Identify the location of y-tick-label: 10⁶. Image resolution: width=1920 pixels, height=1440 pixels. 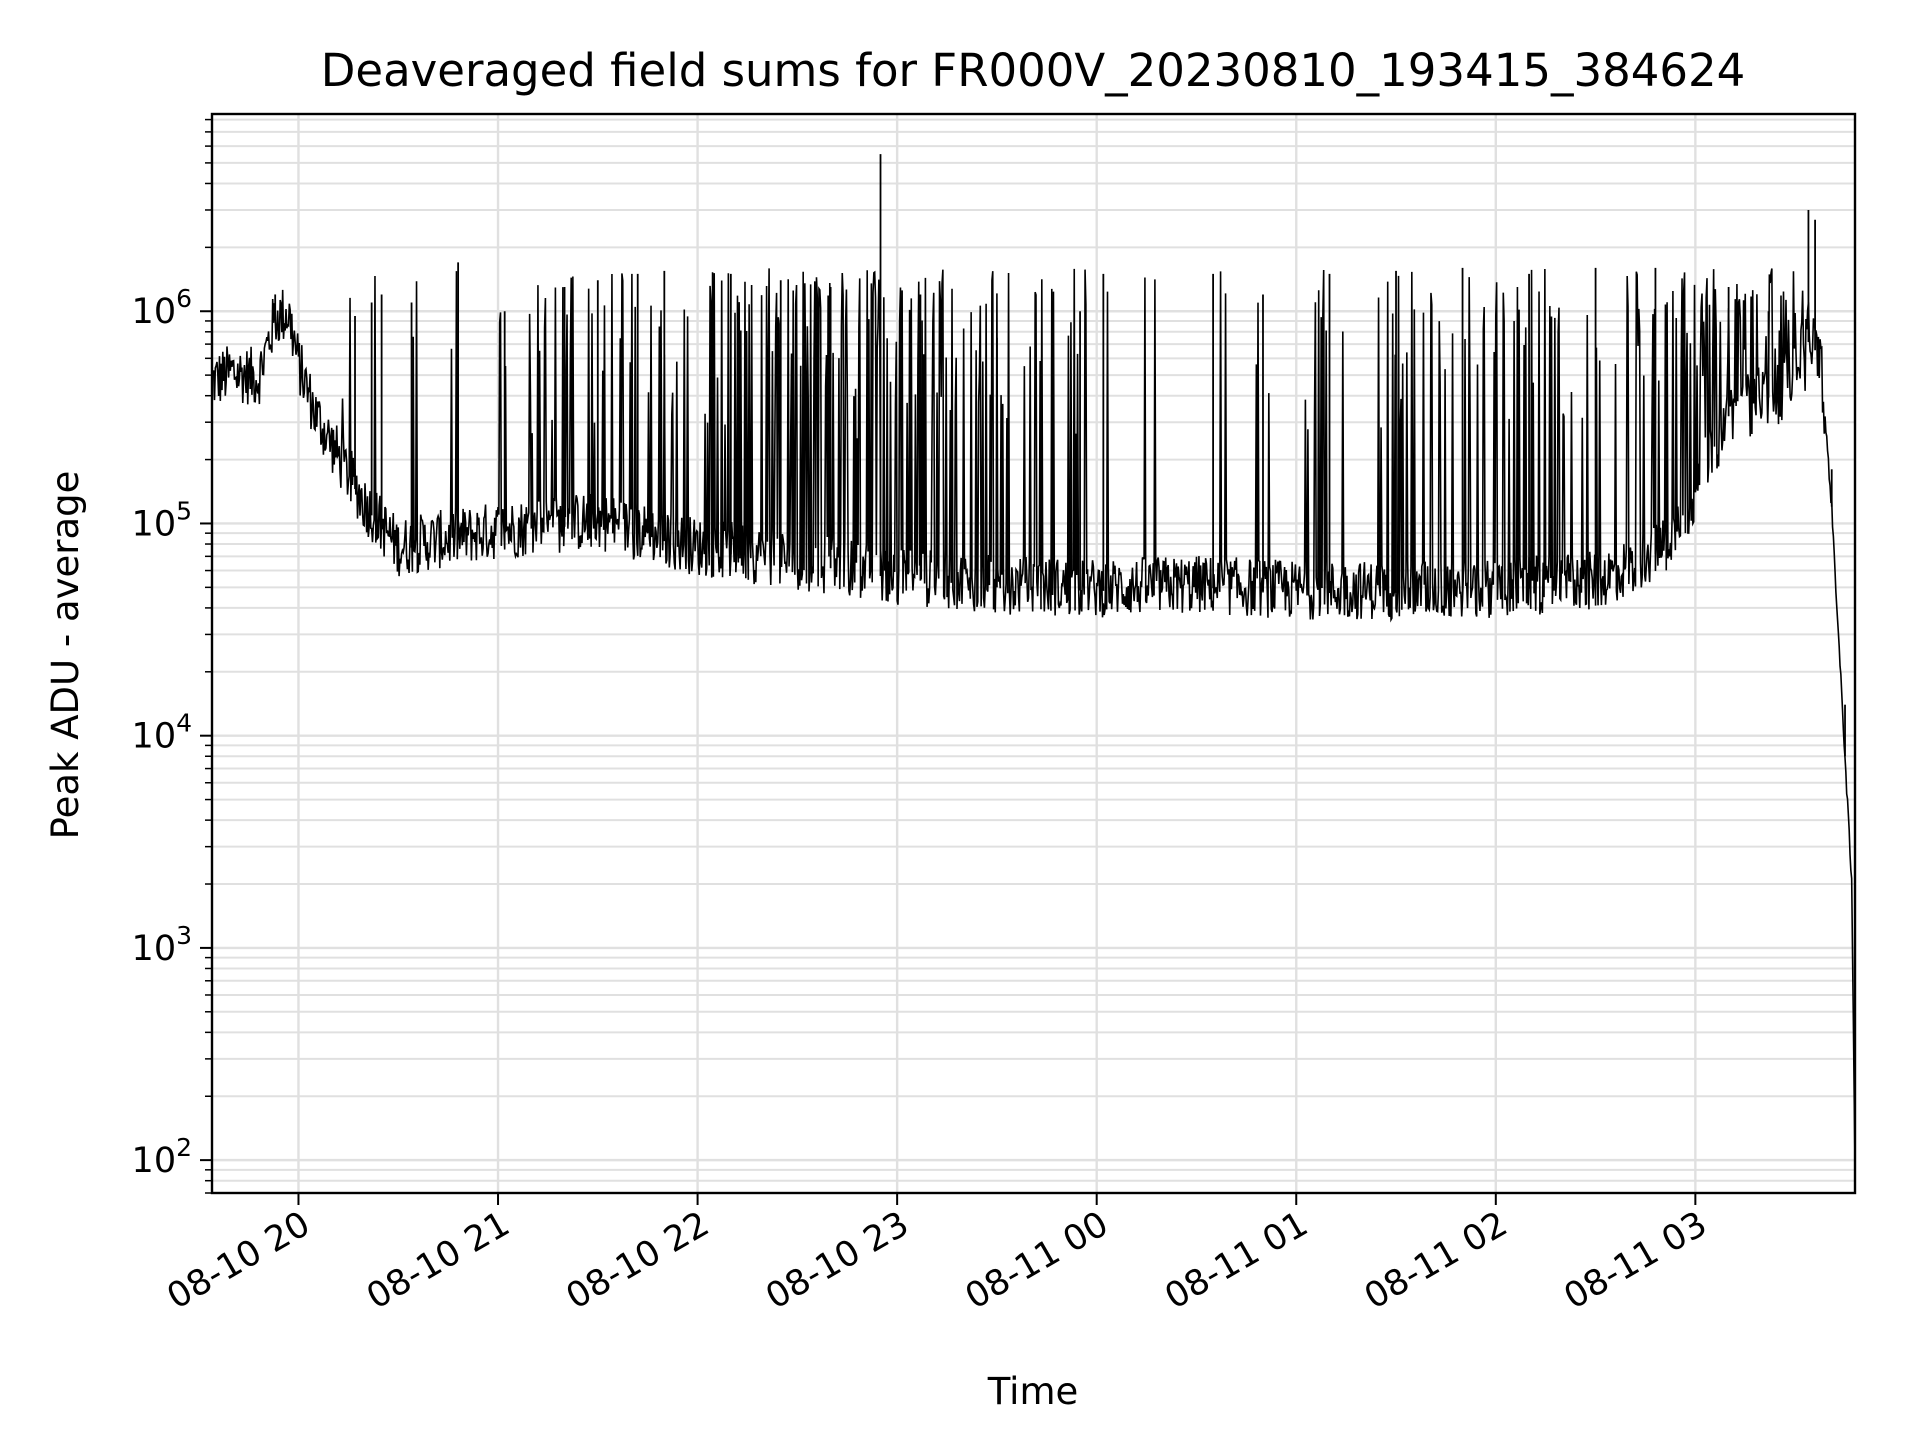
(162, 308).